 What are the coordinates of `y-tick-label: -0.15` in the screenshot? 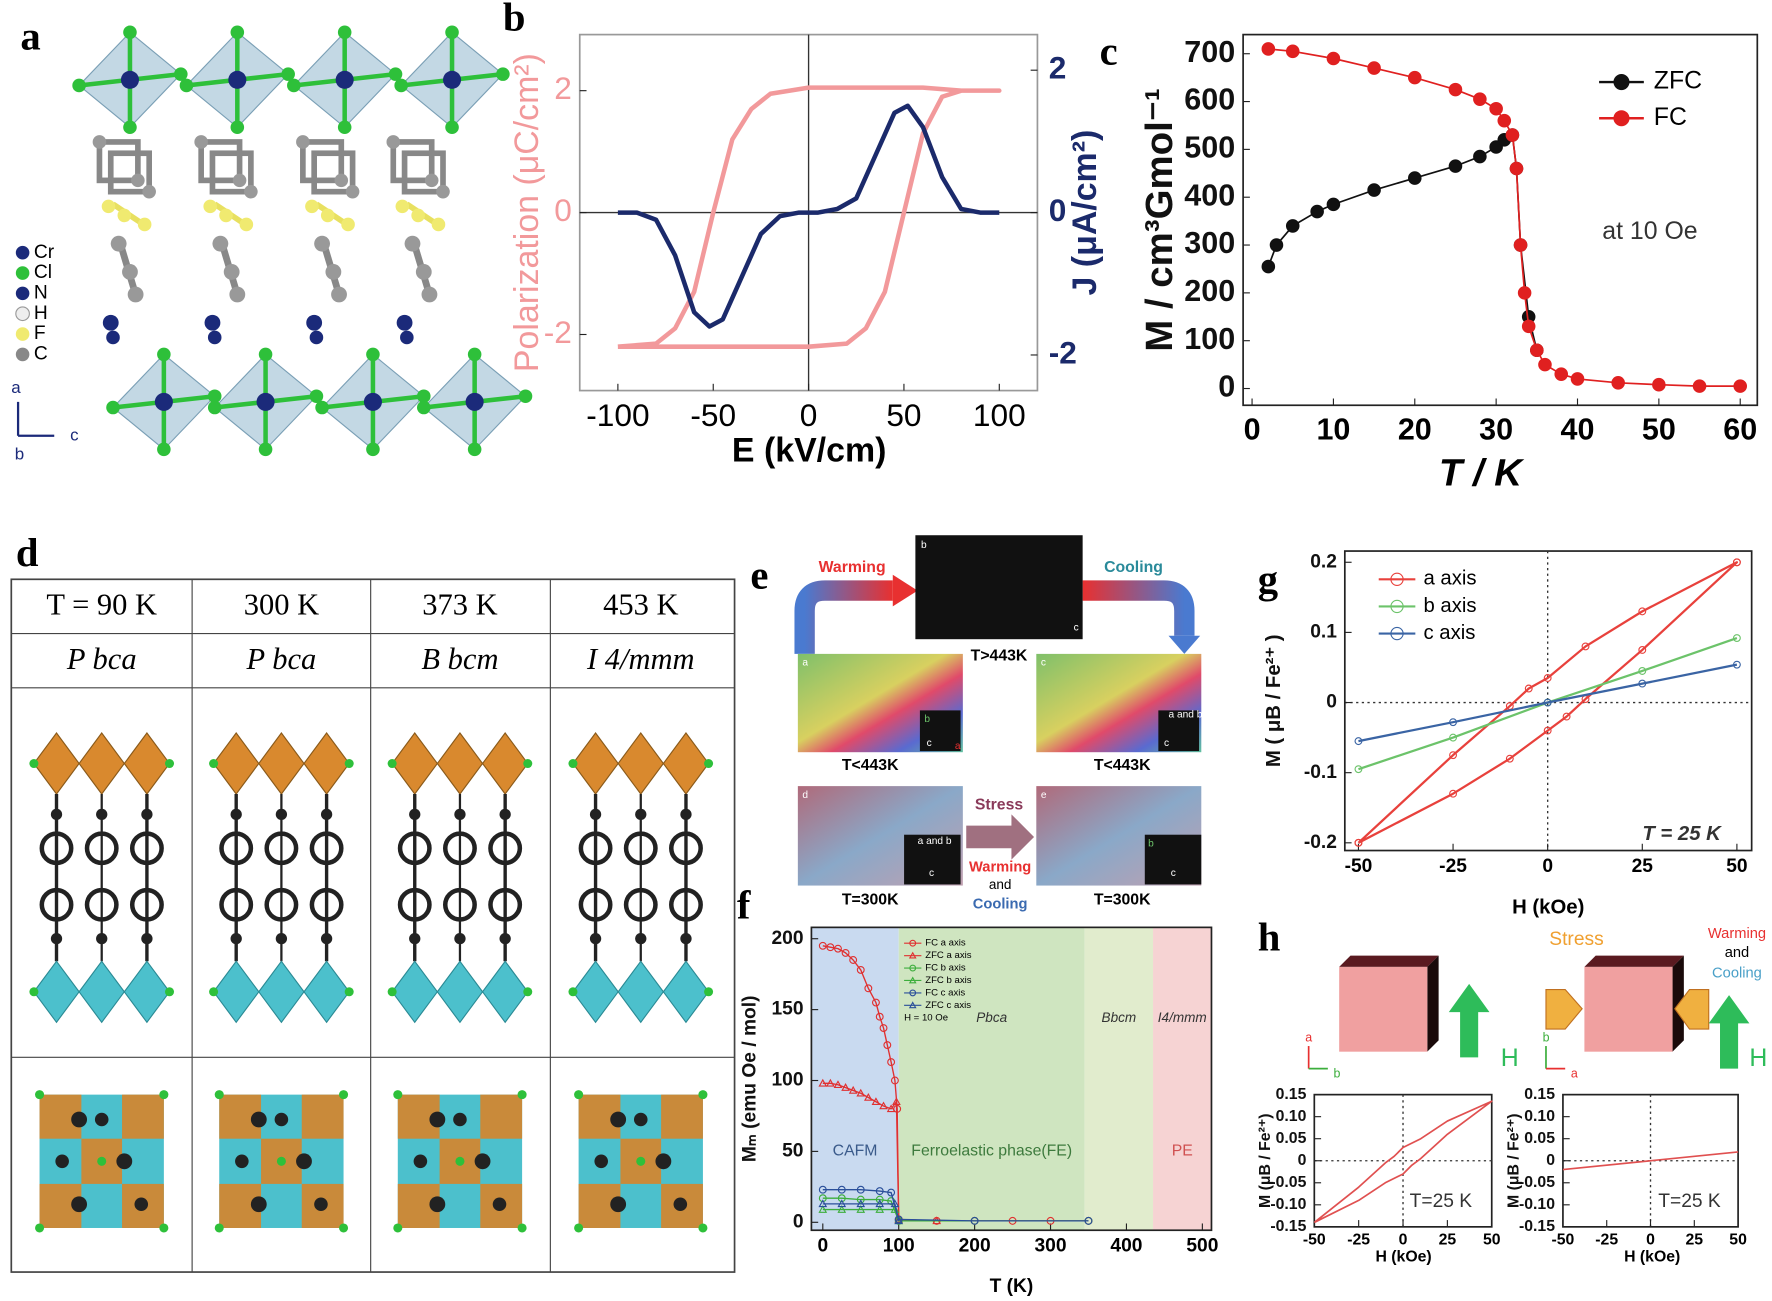 It's located at (1537, 1226).